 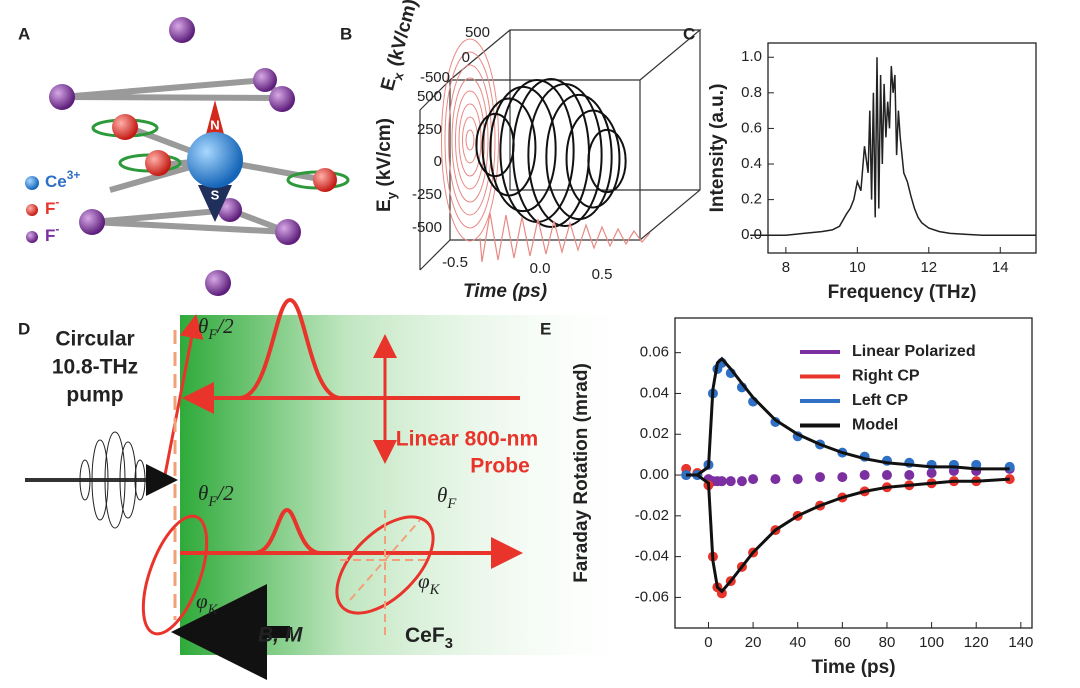 I want to click on legend-label: Linear Polarized, so click(x=914, y=351).